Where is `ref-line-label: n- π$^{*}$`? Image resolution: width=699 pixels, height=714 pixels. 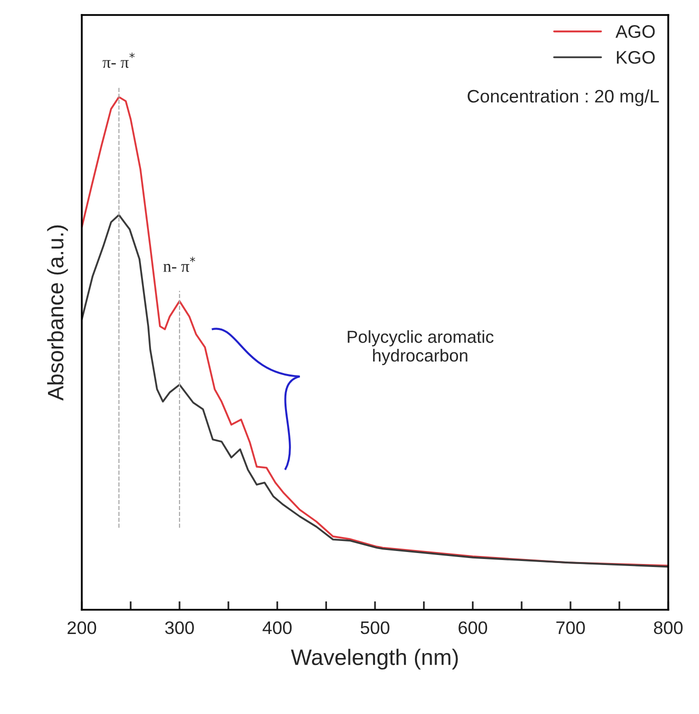 ref-line-label: n- π$^{*}$ is located at coordinates (179, 264).